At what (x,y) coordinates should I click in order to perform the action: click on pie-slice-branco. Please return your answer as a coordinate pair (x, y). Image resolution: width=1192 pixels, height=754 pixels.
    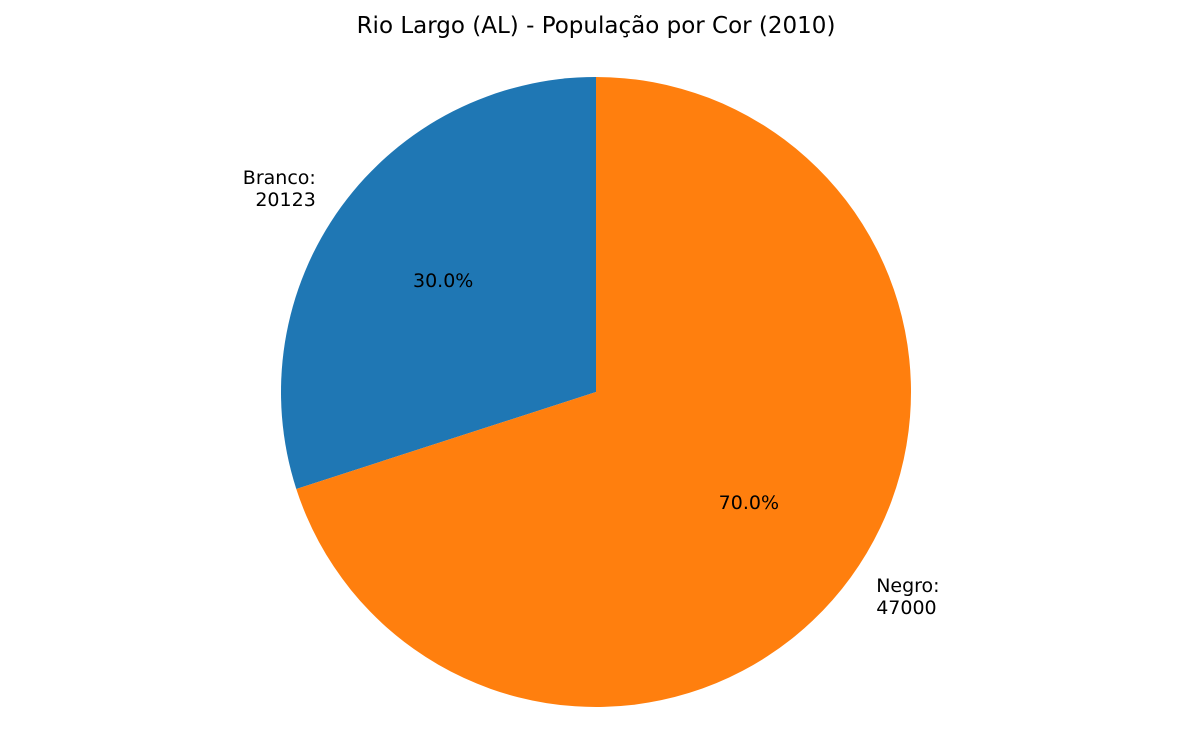
    Looking at the image, I should click on (438, 283).